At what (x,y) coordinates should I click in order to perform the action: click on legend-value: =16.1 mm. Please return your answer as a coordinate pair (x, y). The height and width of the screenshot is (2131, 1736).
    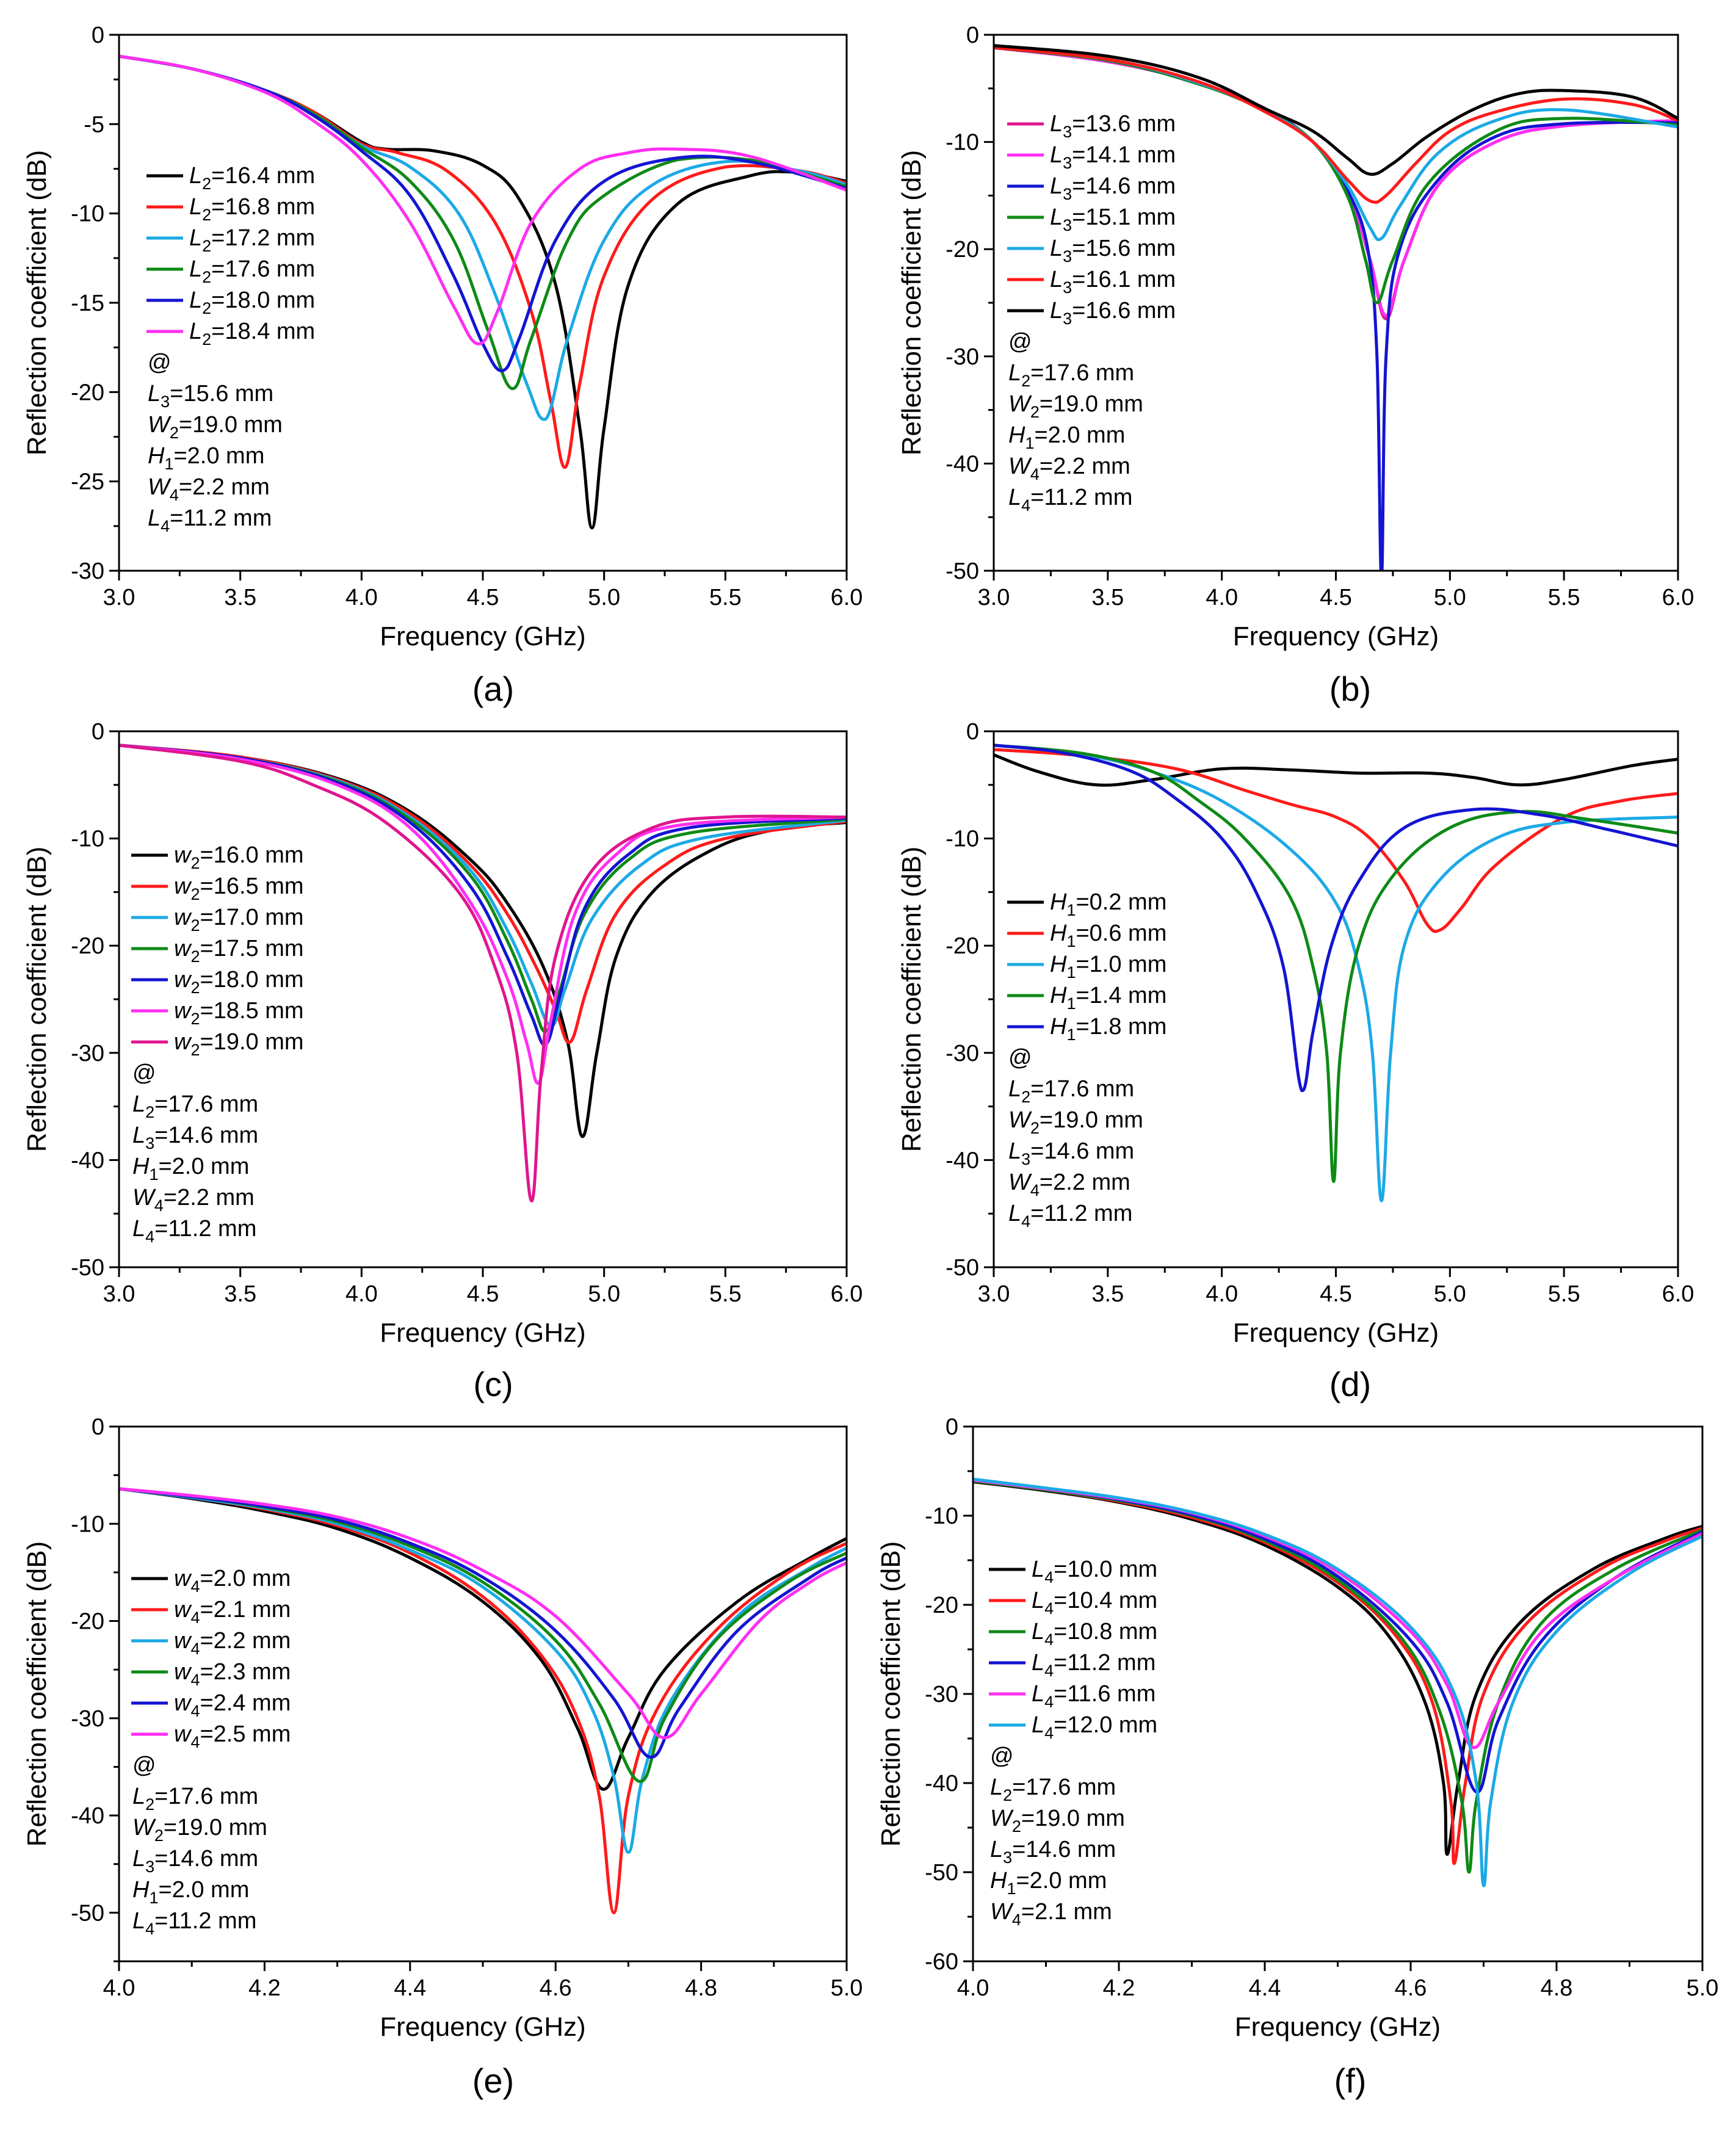
    Looking at the image, I should click on (1124, 279).